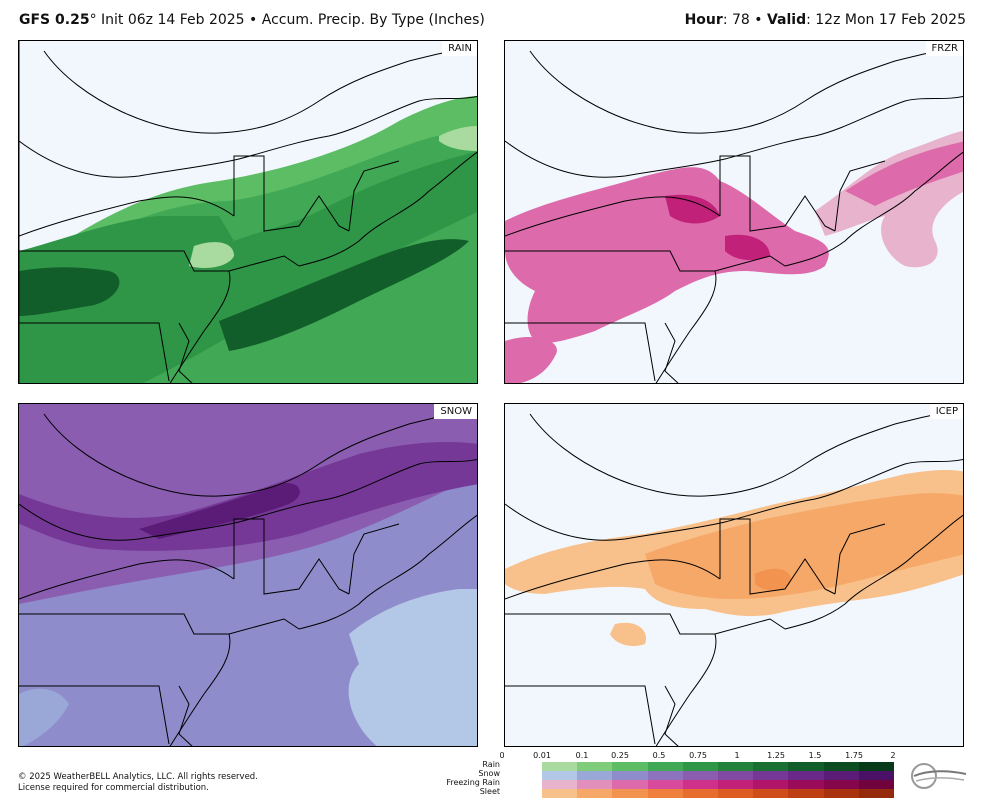 Image resolution: width=984 pixels, height=808 pixels. I want to click on legend-icep-bar, so click(718, 793).